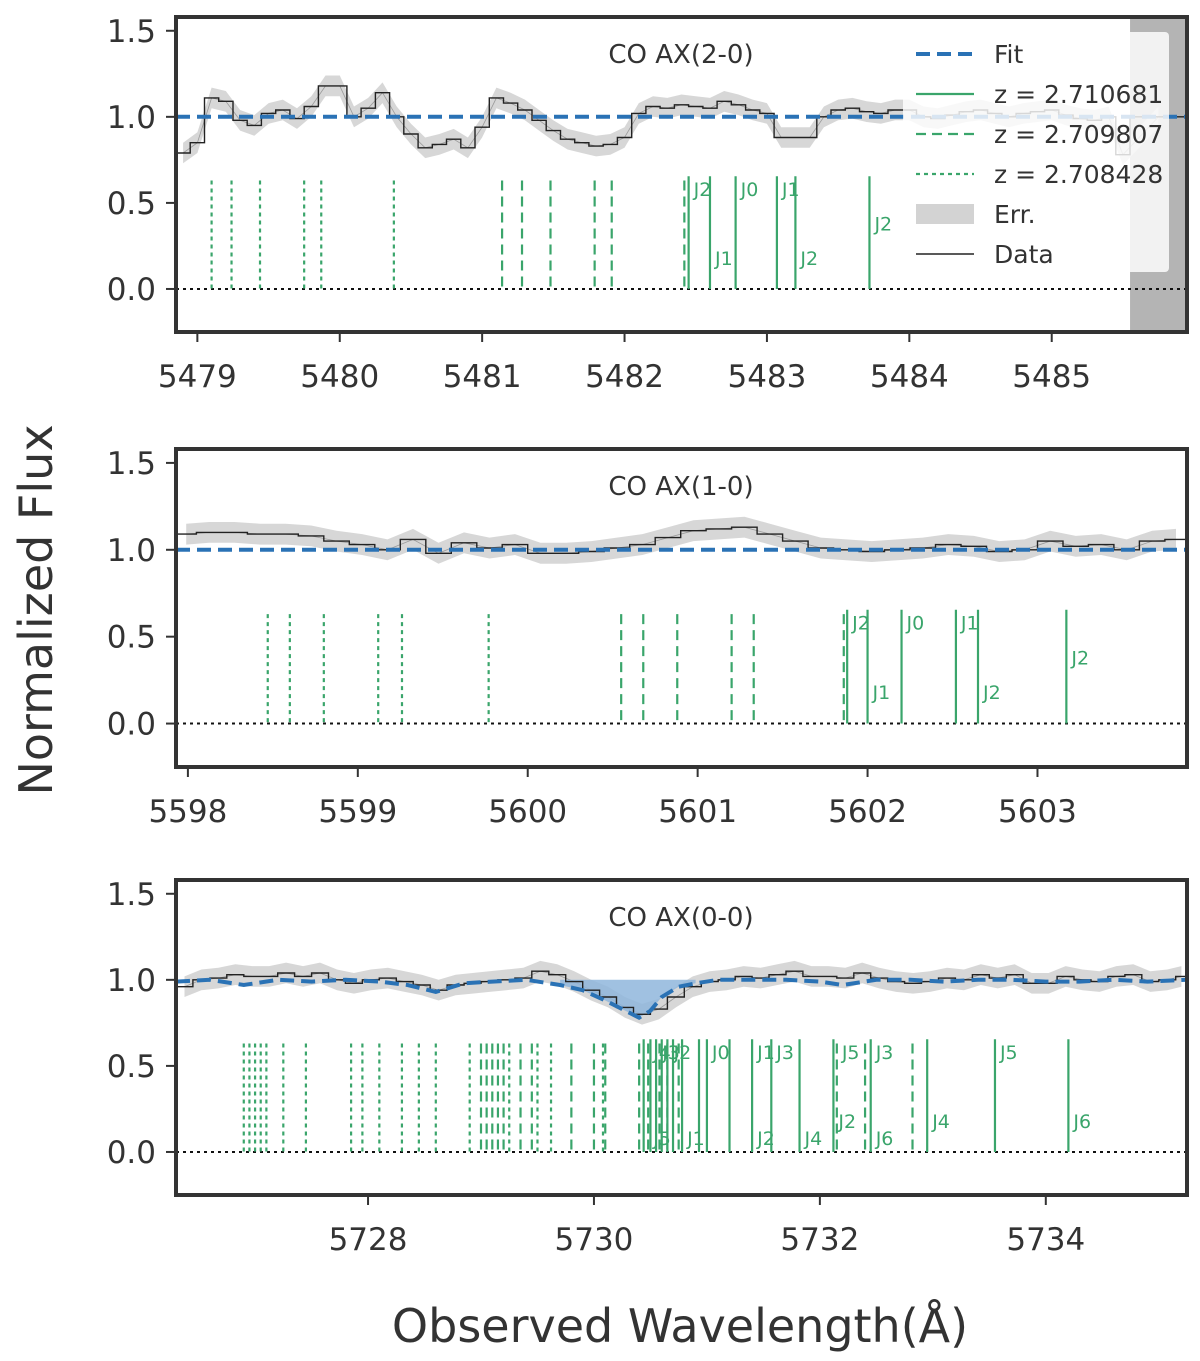  Describe the element at coordinates (1078, 174) in the screenshot. I see `legend-label: z = 2.708428` at that location.